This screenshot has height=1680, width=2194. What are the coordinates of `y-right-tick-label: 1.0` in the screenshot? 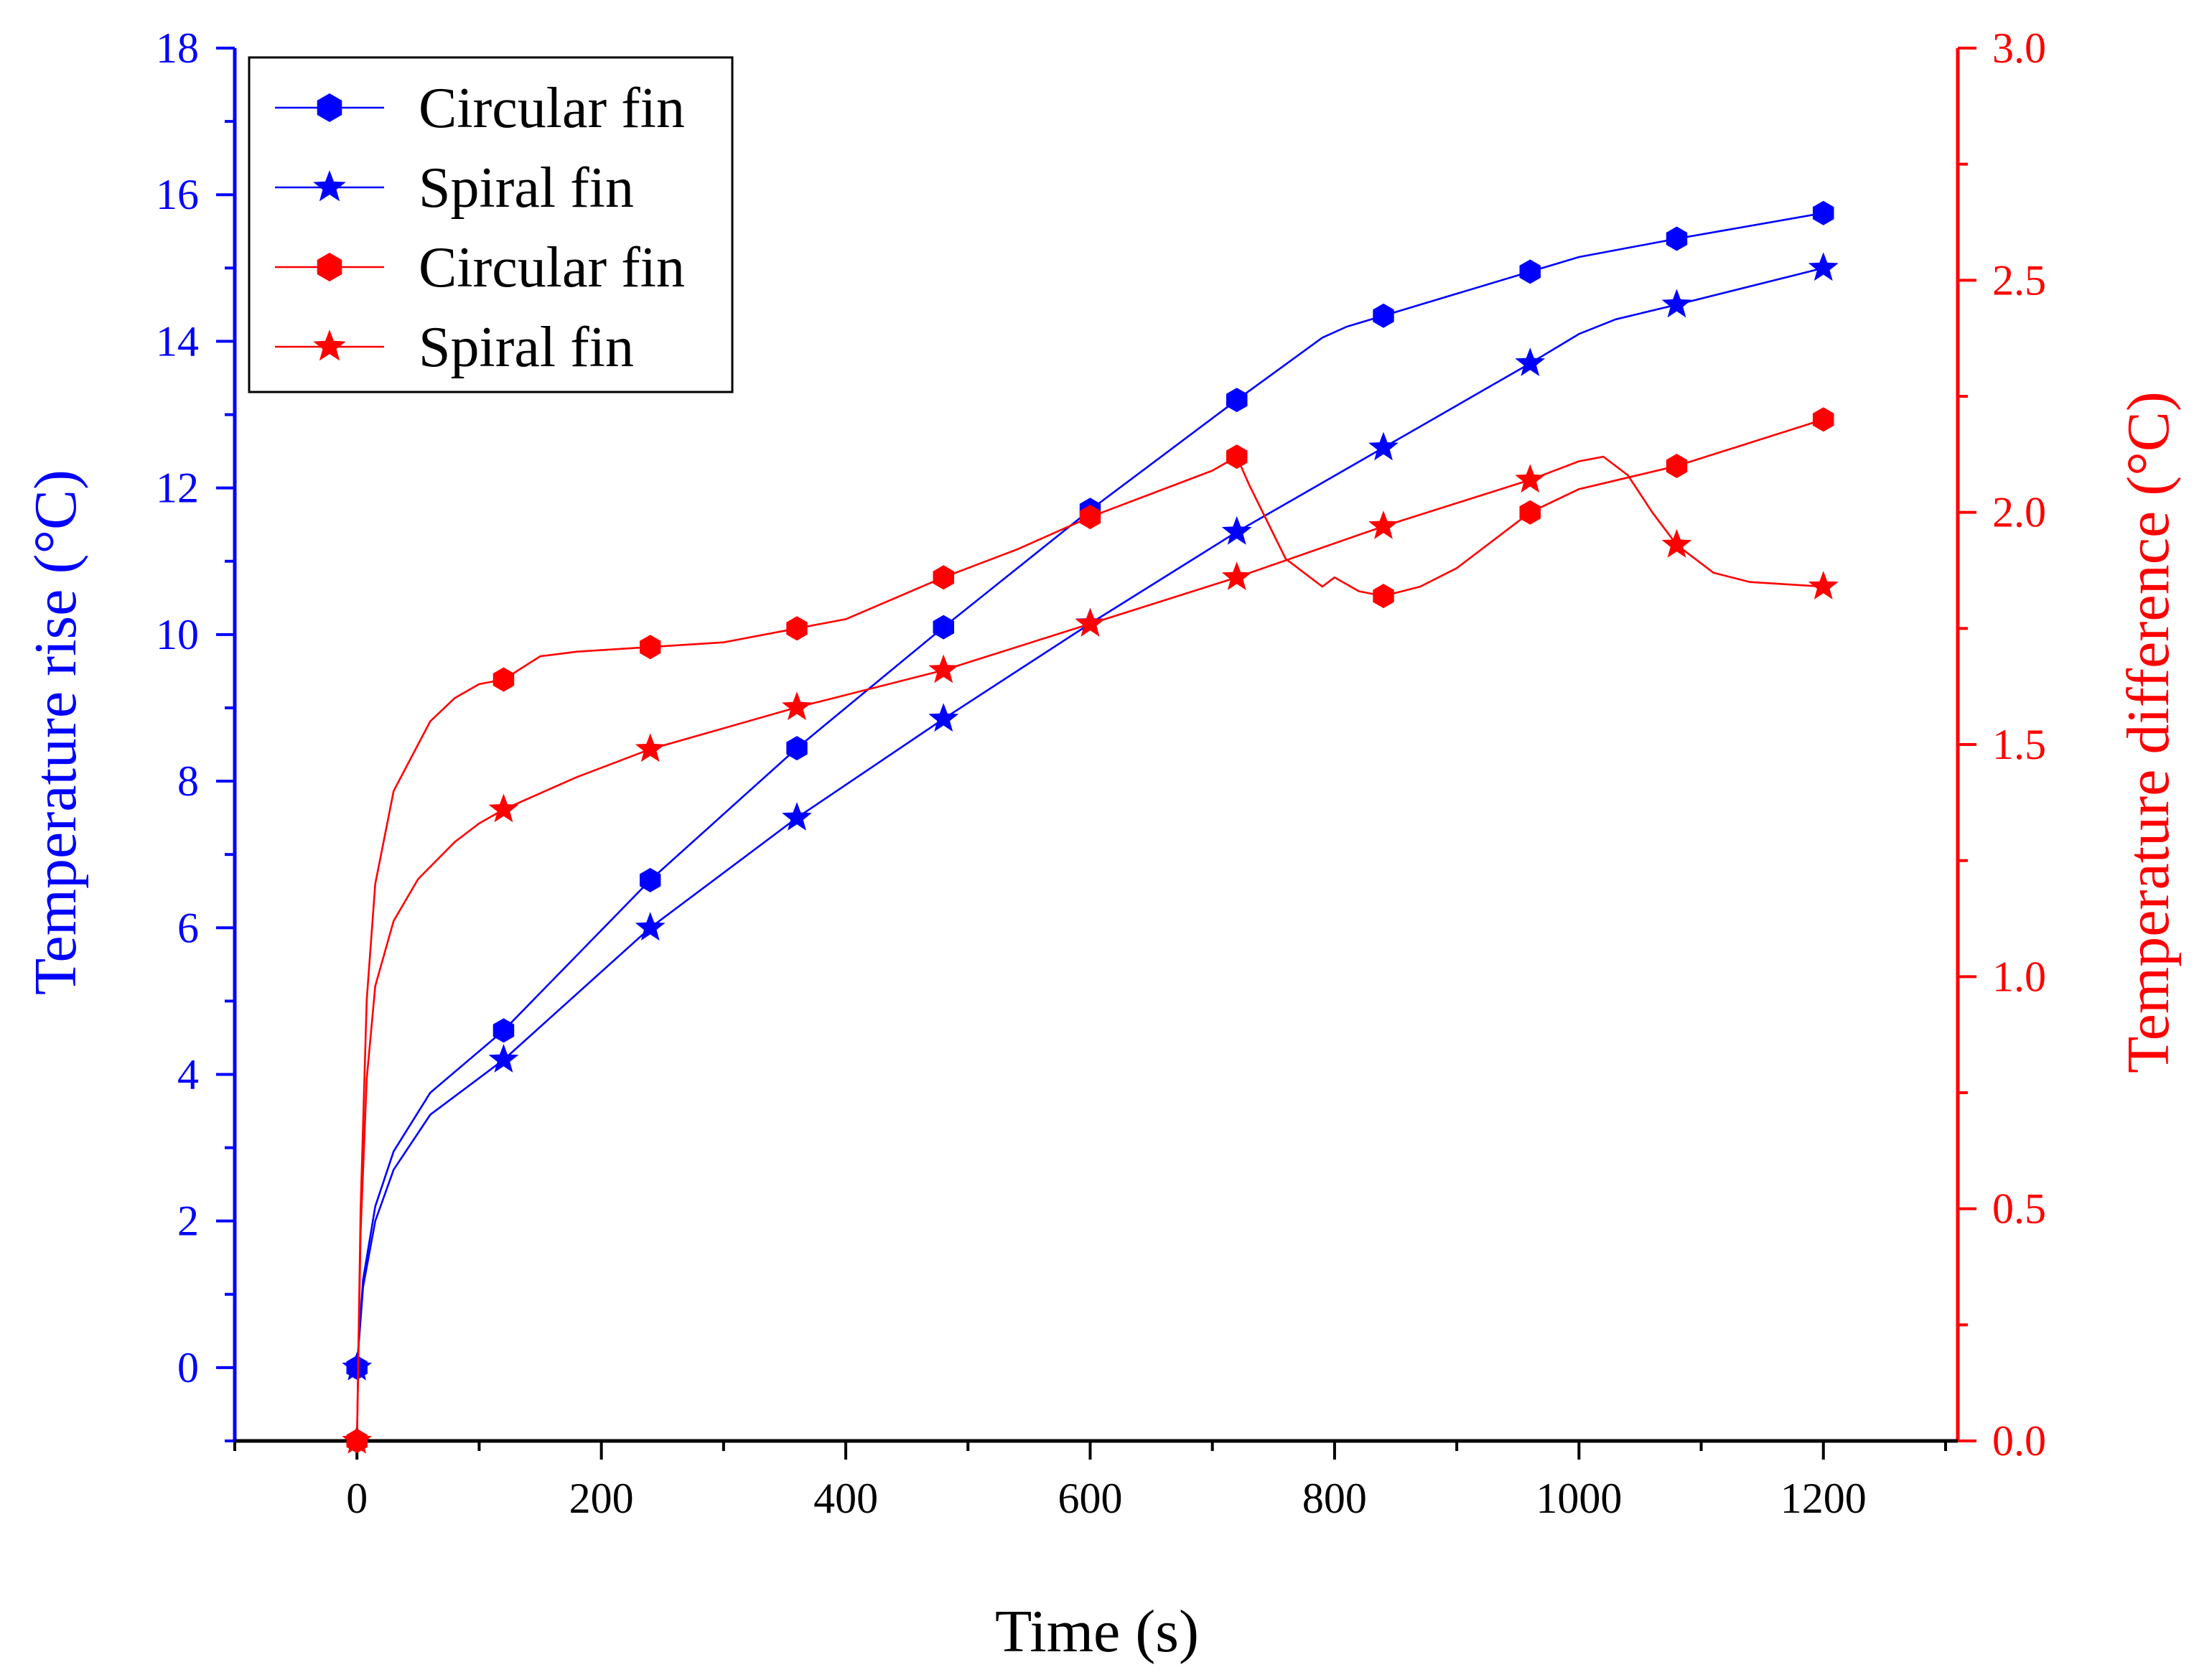 It's located at (2019, 976).